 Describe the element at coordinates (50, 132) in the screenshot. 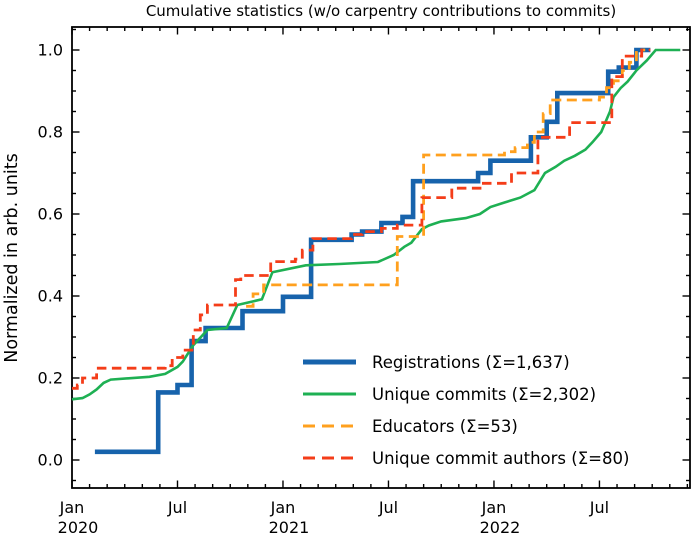

I see `y-tick-label: 0.8` at that location.